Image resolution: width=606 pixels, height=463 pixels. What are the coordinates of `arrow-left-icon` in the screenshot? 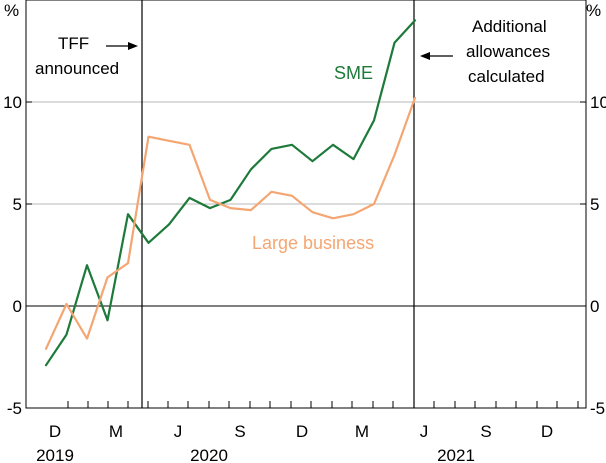 It's located at (436, 56).